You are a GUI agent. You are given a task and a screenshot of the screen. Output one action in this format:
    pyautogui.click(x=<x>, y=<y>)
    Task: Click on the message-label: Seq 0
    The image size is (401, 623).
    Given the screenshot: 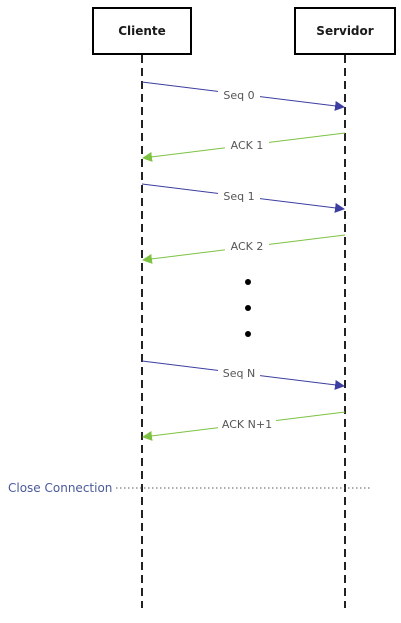 What is the action you would take?
    pyautogui.click(x=238, y=95)
    